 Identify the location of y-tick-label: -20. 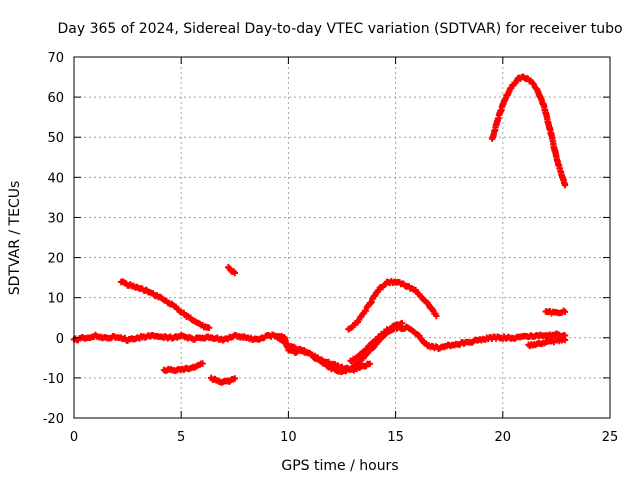
(53, 419).